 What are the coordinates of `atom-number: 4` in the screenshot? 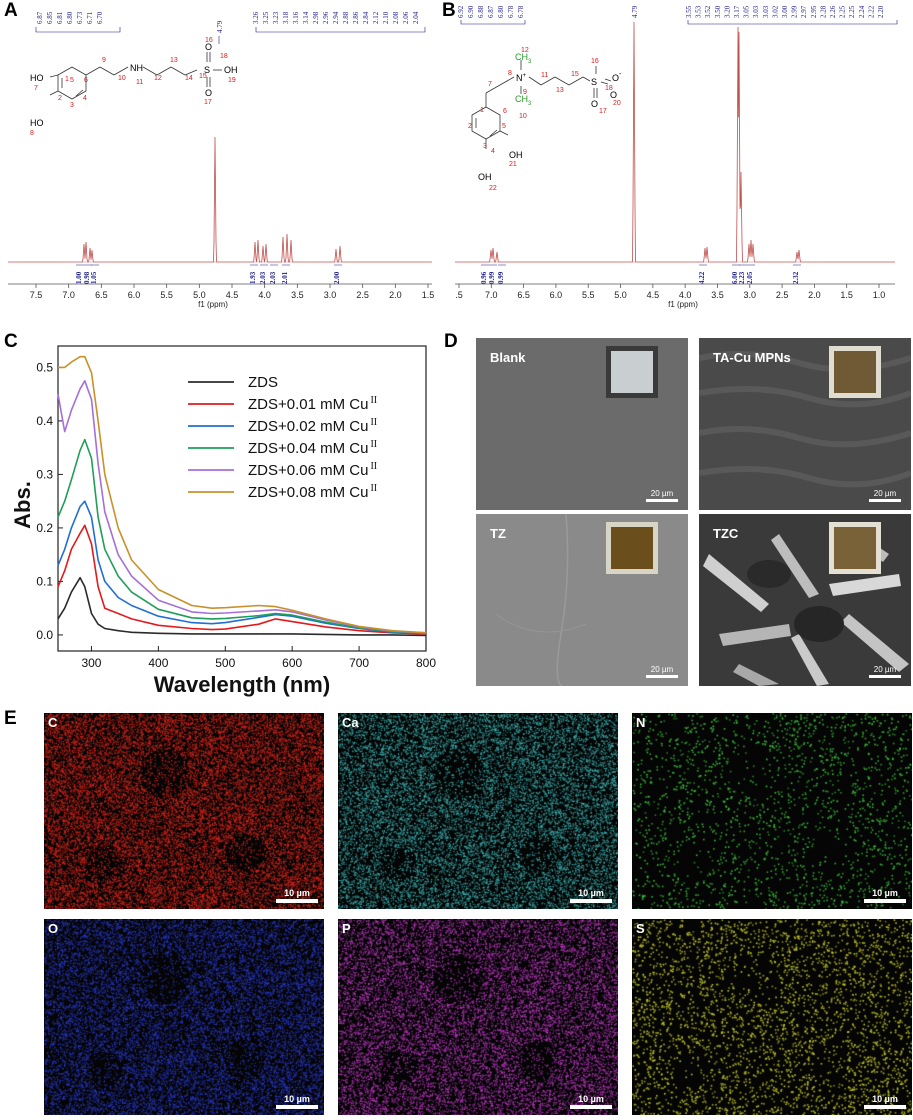 It's located at (493, 151).